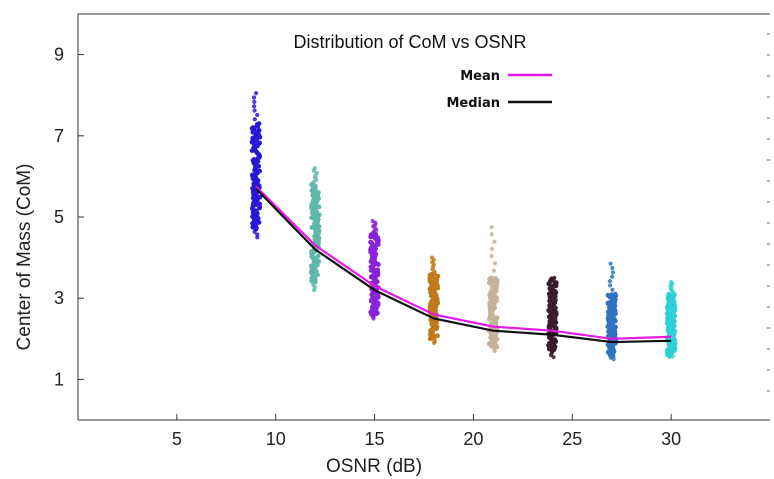 The image size is (774, 479). Describe the element at coordinates (375, 439) in the screenshot. I see `x-tick-label: 15` at that location.